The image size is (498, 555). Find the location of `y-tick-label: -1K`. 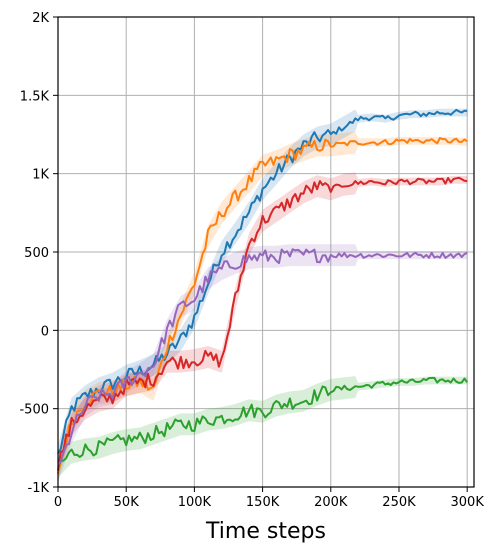

y-tick-label: -1K is located at coordinates (39, 488).